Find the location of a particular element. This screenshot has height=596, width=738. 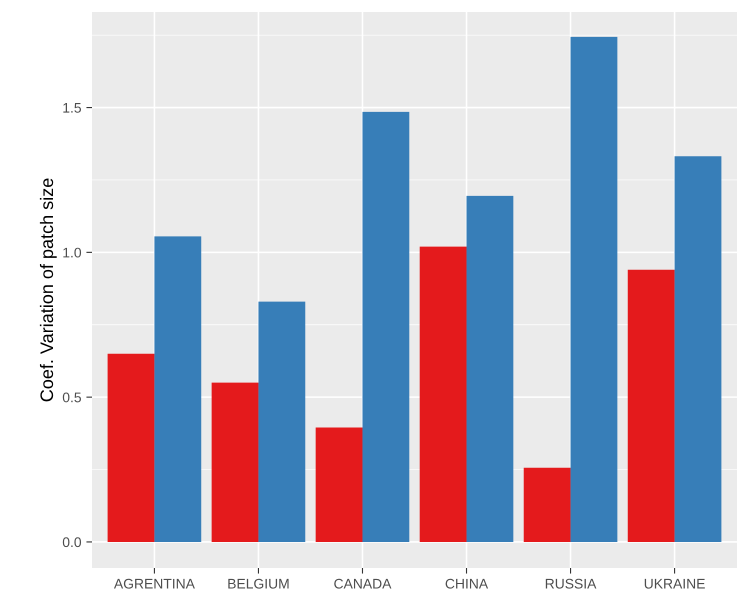

y-axis-title: Coef. Variation of patch size is located at coordinates (48, 290).